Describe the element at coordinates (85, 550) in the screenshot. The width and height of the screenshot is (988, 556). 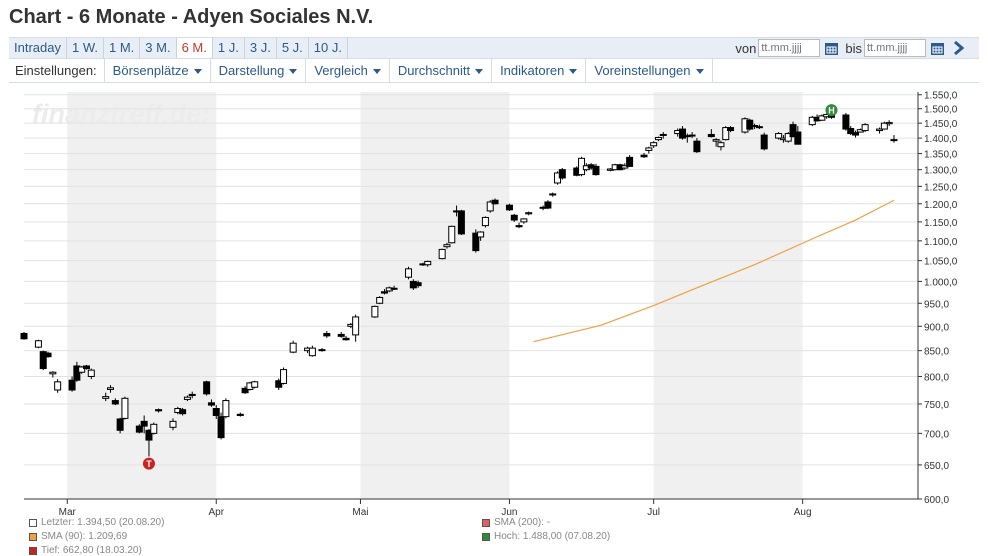
I see `legend-low: Tief: 662,80 (18.03.20)` at that location.